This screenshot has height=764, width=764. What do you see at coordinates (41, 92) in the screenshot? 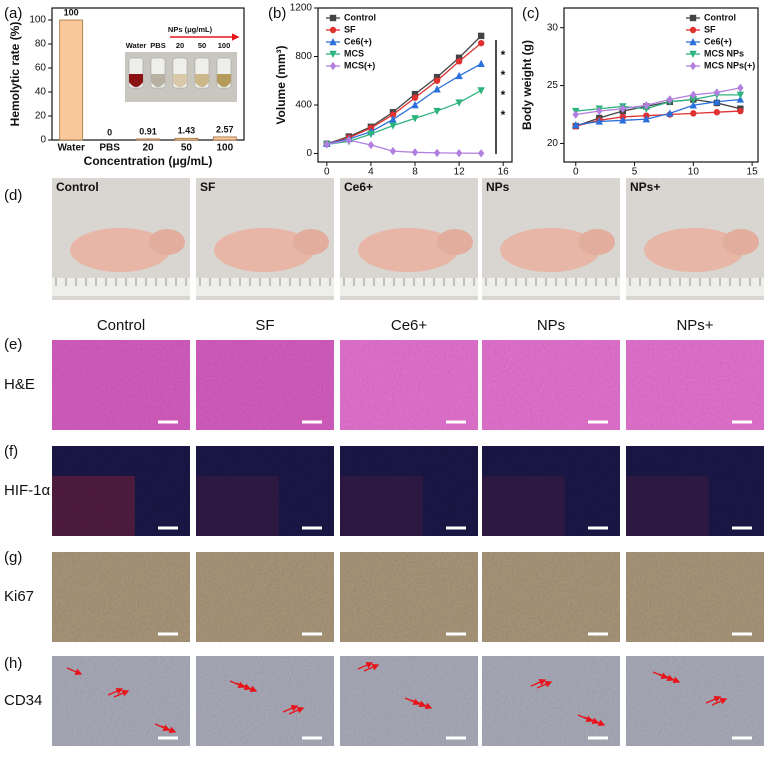
I see `y-tick-label: 40` at bounding box center [41, 92].